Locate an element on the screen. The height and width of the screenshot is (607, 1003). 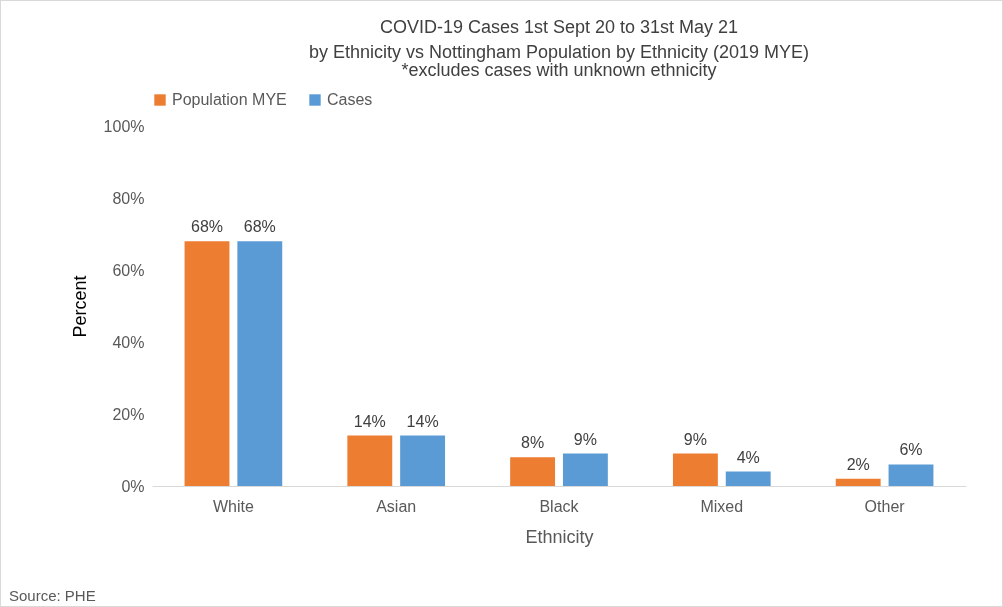
x-tick-label: Mixed is located at coordinates (722, 506).